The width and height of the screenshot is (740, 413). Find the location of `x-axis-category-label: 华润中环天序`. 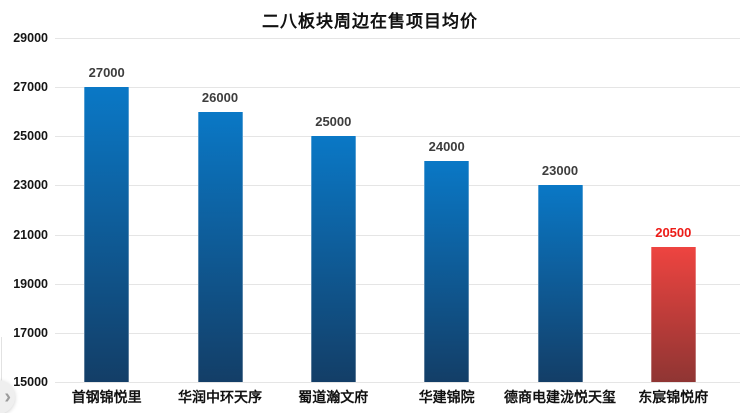

x-axis-category-label: 华润中环天序 is located at coordinates (220, 397).